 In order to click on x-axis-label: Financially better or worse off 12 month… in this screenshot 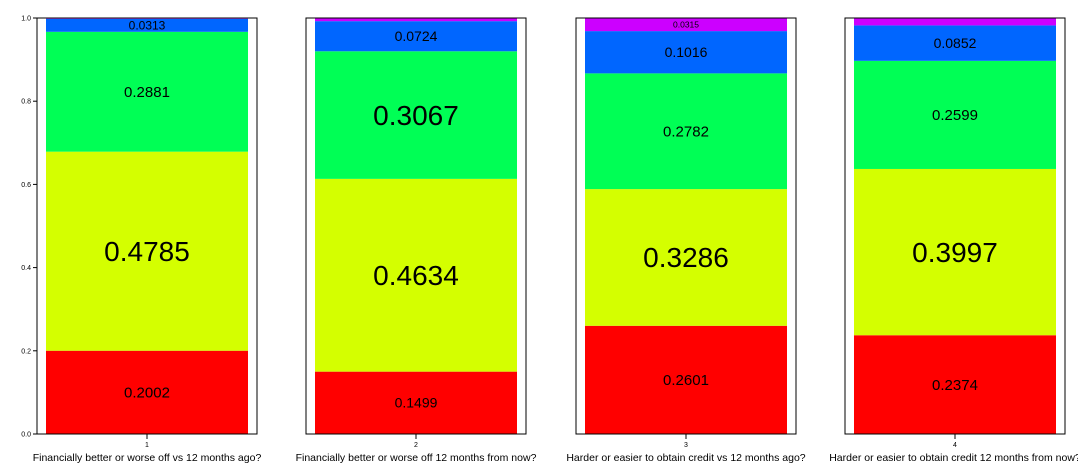, I will do `click(416, 458)`.